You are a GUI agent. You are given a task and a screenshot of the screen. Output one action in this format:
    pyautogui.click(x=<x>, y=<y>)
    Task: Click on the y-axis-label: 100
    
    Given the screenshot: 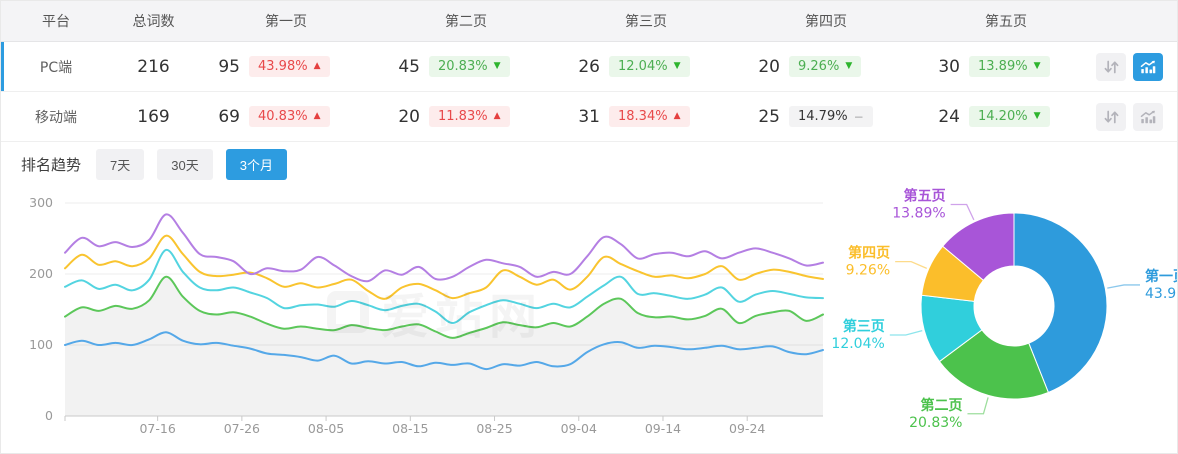 What is the action you would take?
    pyautogui.click(x=41, y=344)
    